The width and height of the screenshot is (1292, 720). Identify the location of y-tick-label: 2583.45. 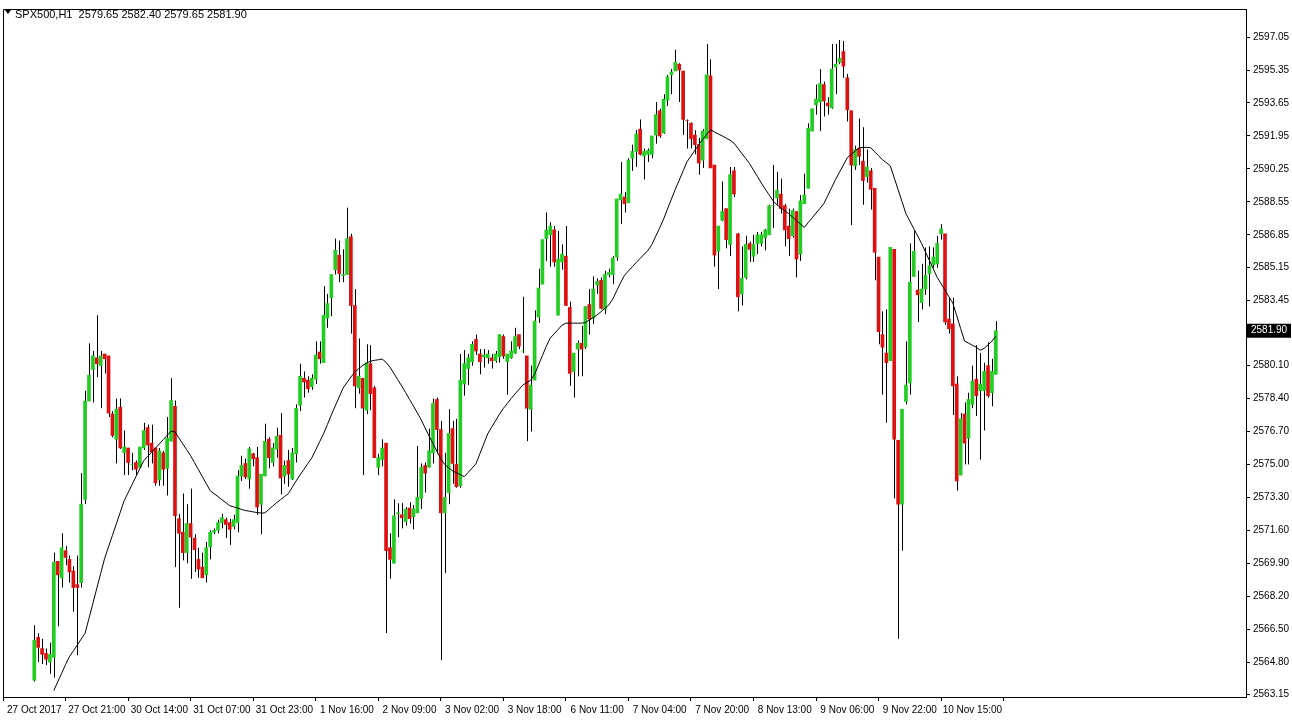
(1271, 300).